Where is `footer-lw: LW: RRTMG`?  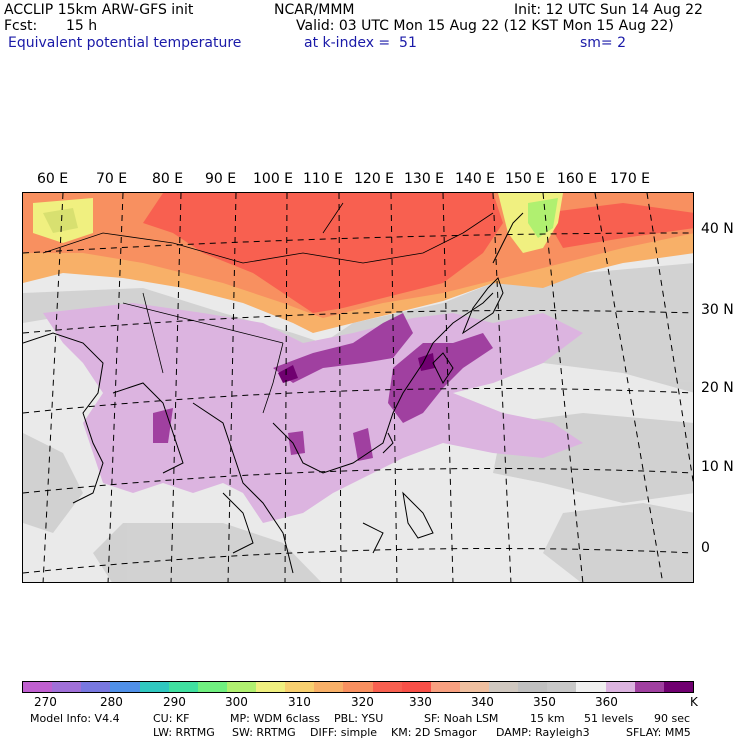
footer-lw: LW: RRTMG is located at coordinates (184, 732).